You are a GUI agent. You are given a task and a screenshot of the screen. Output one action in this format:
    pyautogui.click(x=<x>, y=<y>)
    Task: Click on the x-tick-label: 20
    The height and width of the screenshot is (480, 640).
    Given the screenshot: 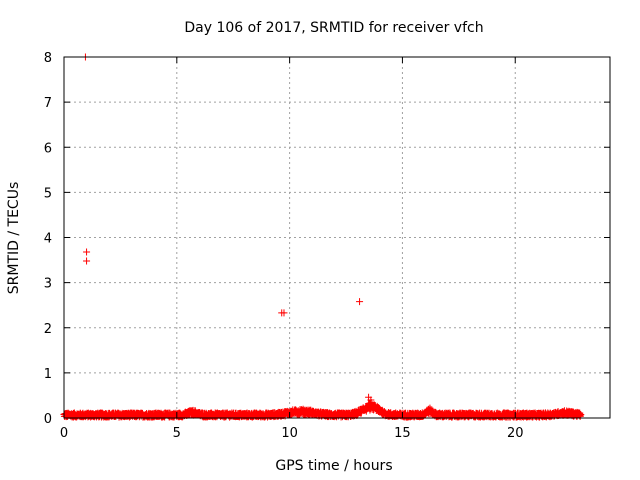 What is the action you would take?
    pyautogui.click(x=515, y=433)
    